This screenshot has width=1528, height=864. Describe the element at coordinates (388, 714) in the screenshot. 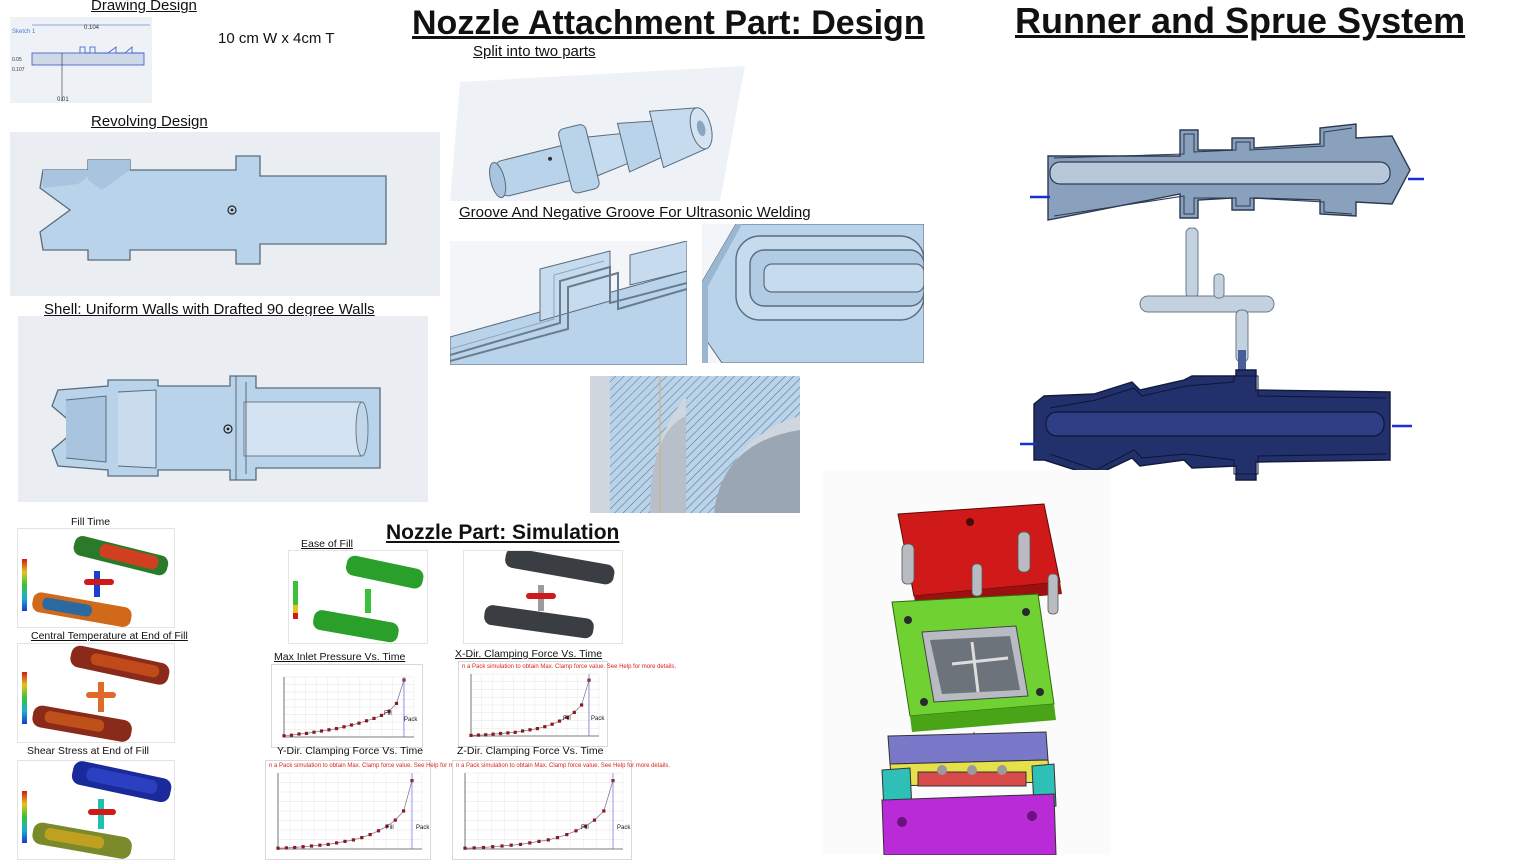

I see `fill-marker-label-0: Fill` at that location.